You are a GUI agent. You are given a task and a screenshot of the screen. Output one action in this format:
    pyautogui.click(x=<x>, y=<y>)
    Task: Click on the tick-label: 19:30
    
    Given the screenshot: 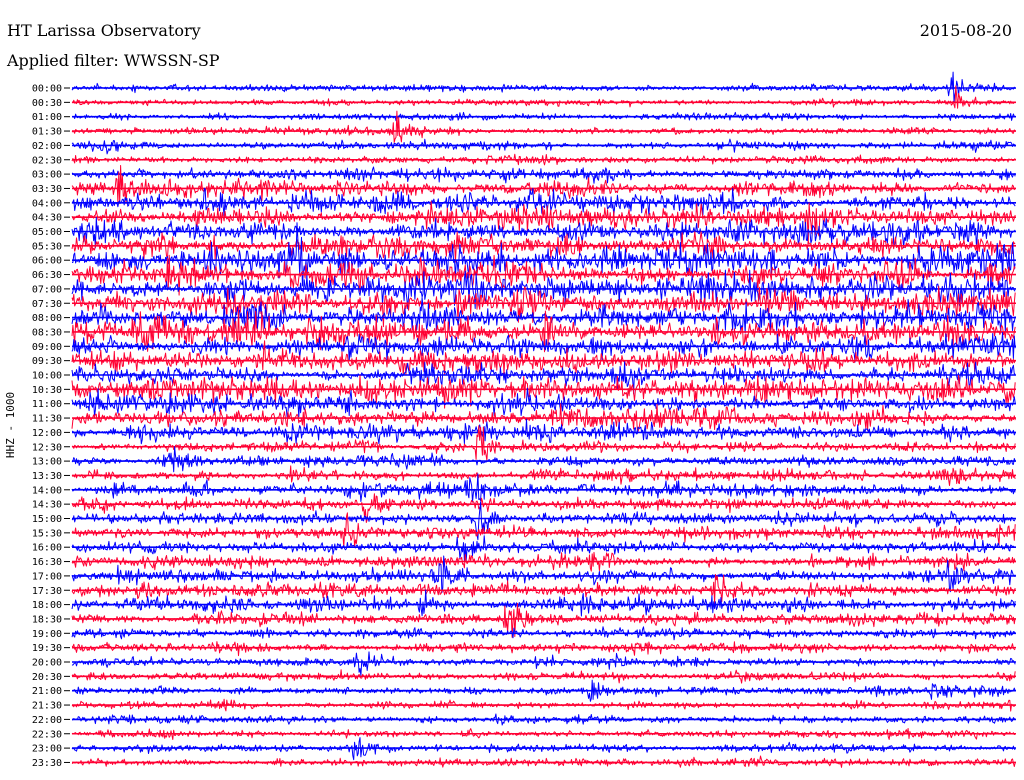 What is the action you would take?
    pyautogui.click(x=47, y=648)
    